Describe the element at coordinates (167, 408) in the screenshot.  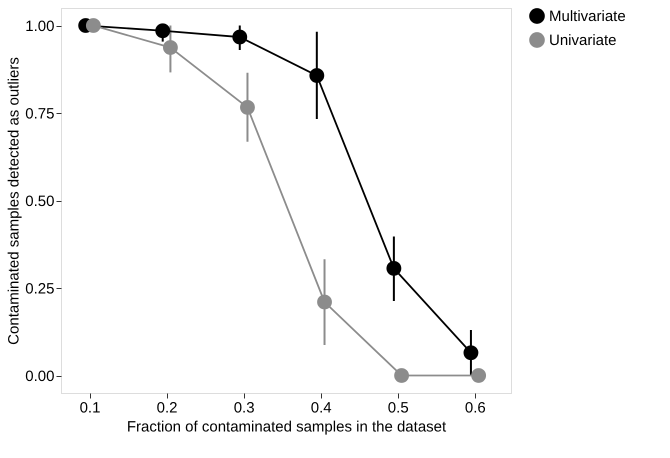
I see `x-tick-label: 0.2` at that location.